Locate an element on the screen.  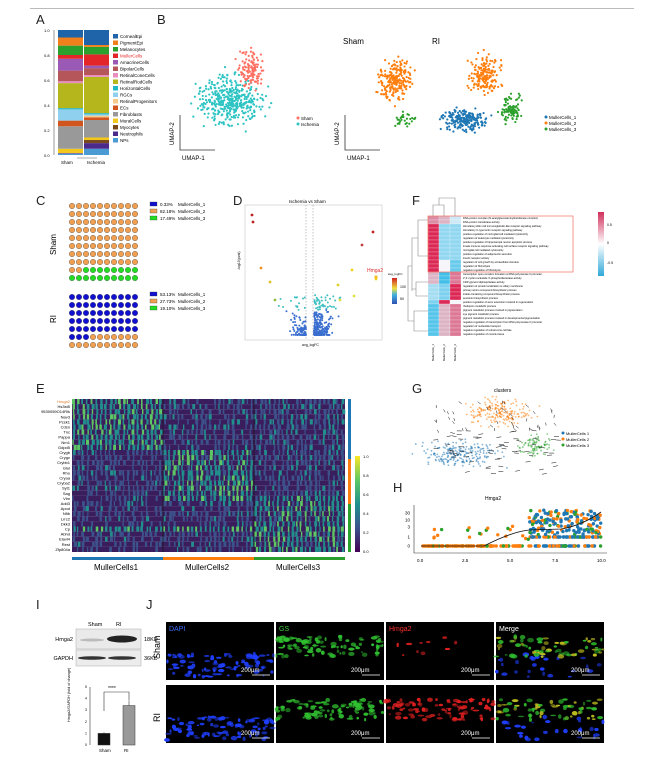
colorbar-tick: 0.8 is located at coordinates (366, 475).